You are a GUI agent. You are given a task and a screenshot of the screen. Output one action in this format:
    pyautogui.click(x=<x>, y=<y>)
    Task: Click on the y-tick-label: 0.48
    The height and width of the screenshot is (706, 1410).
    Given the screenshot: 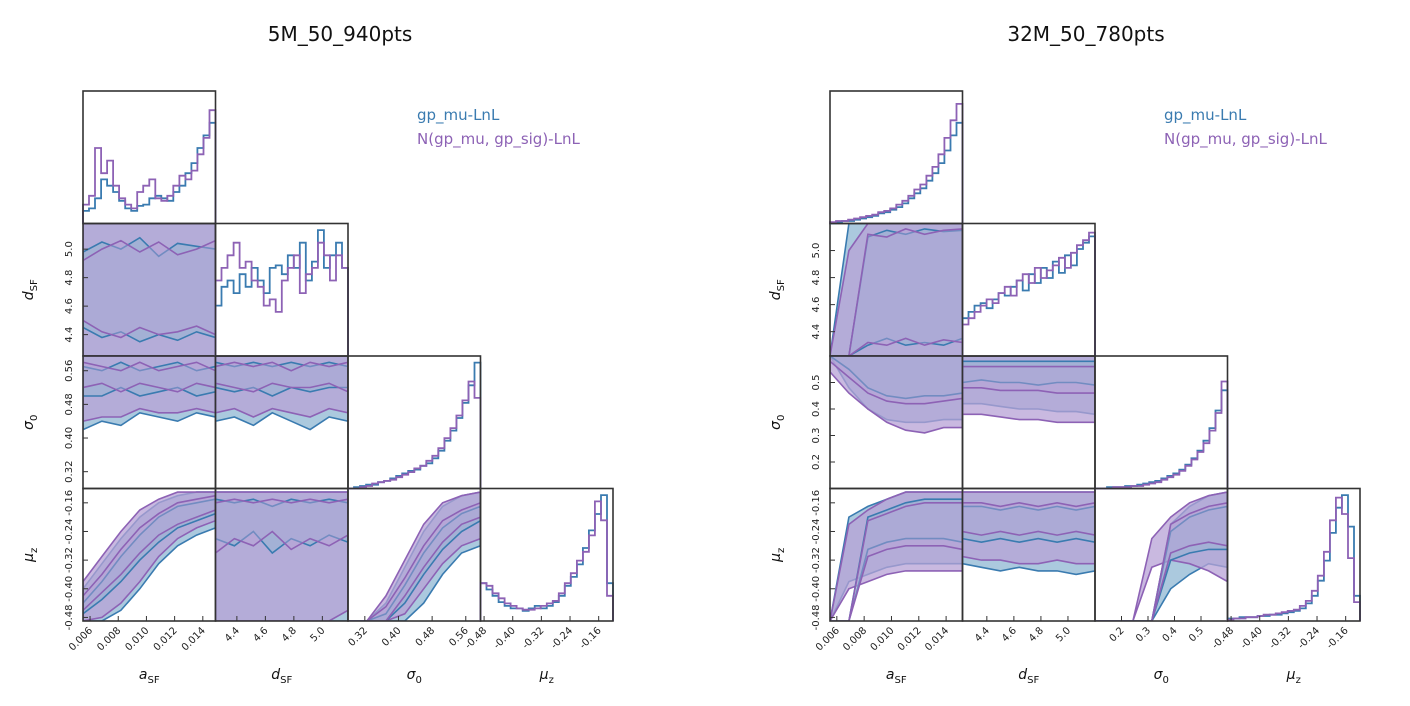 What is the action you would take?
    pyautogui.click(x=69, y=404)
    